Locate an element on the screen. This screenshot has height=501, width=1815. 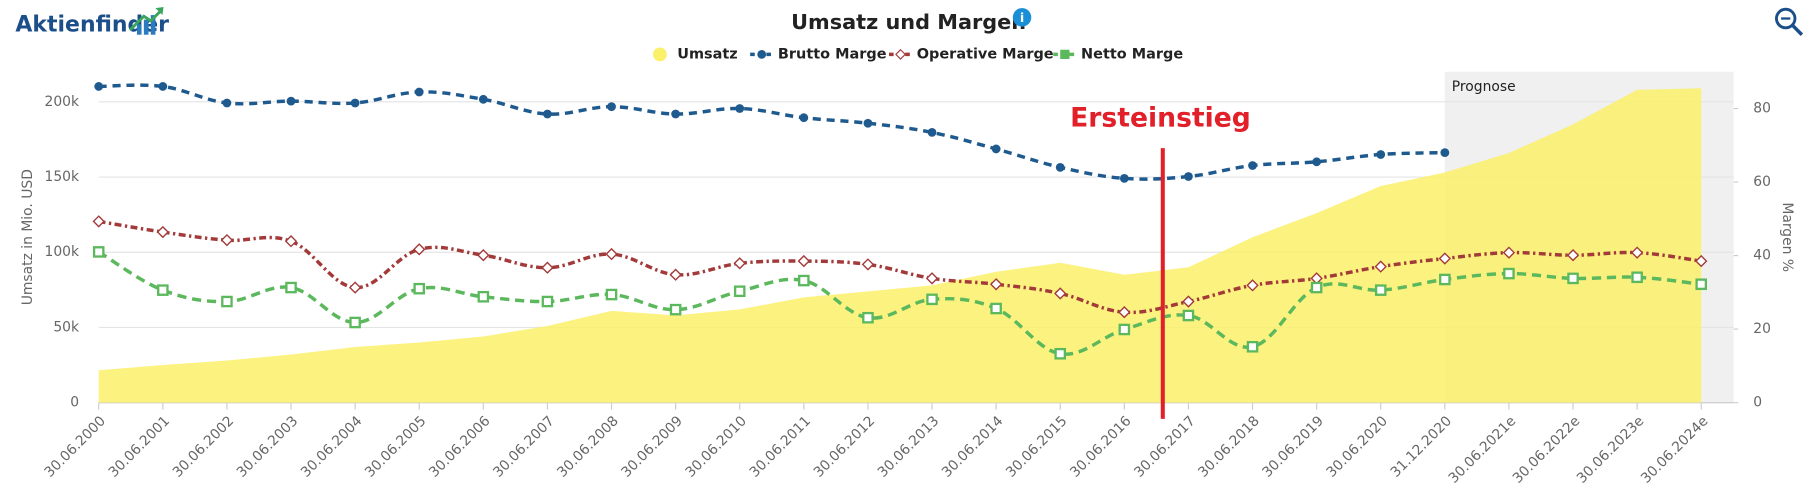
legend-item: Operative Marge is located at coordinates (971, 54).